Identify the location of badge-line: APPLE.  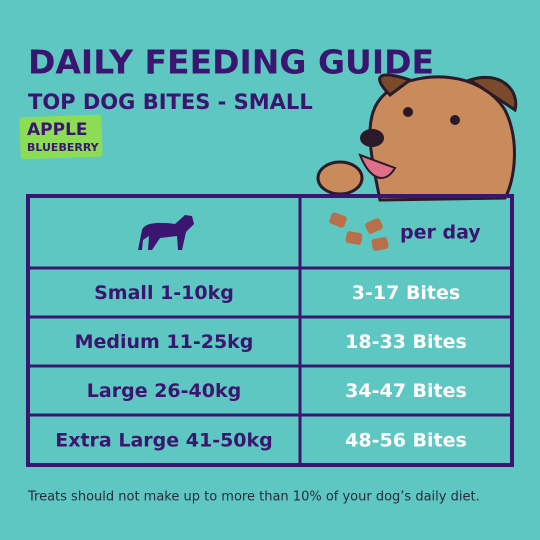
(57, 130).